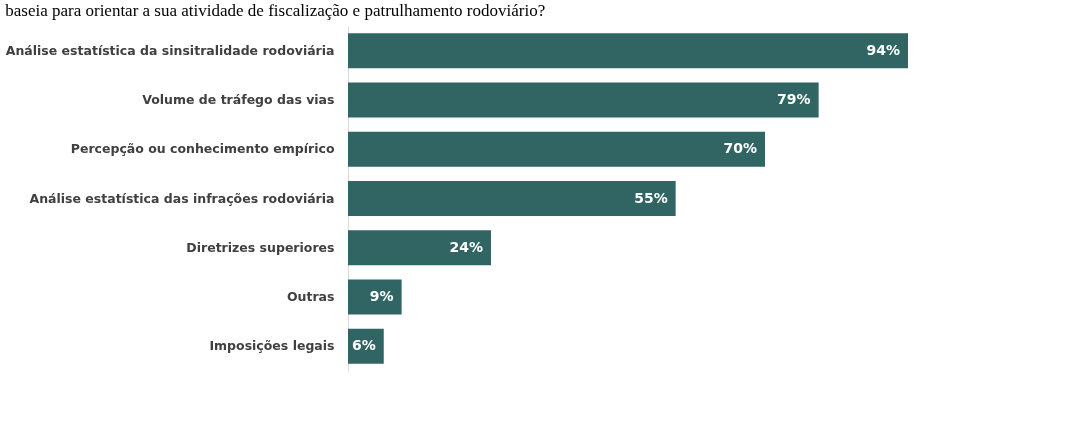 The image size is (1067, 421). What do you see at coordinates (794, 98) in the screenshot?
I see `data-label: 79%` at bounding box center [794, 98].